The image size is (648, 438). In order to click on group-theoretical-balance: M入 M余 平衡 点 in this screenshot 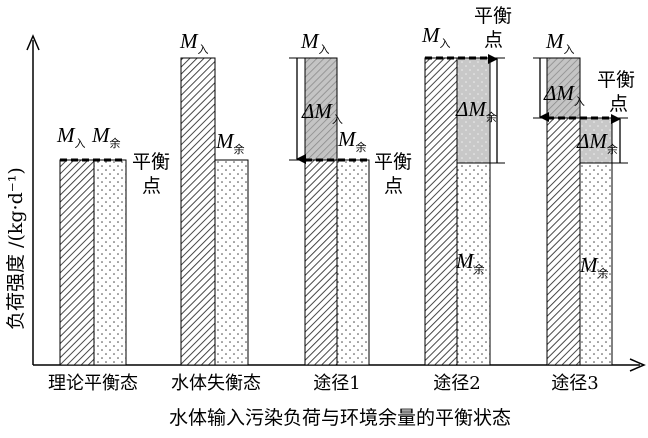, I will do `click(113, 244)`.